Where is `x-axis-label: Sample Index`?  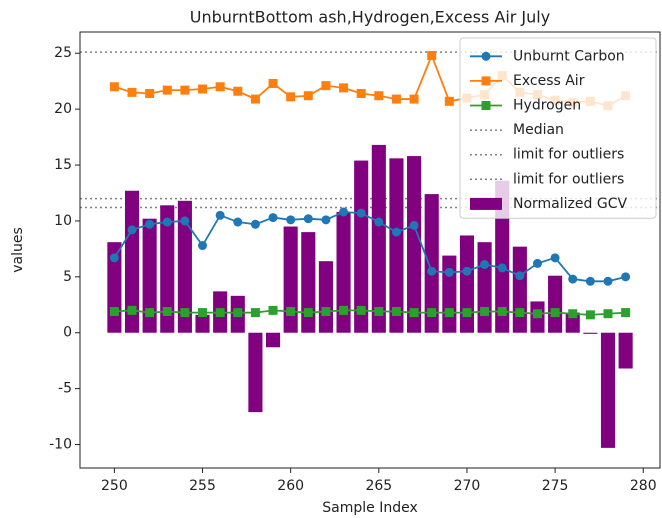 x-axis-label: Sample Index is located at coordinates (369, 508).